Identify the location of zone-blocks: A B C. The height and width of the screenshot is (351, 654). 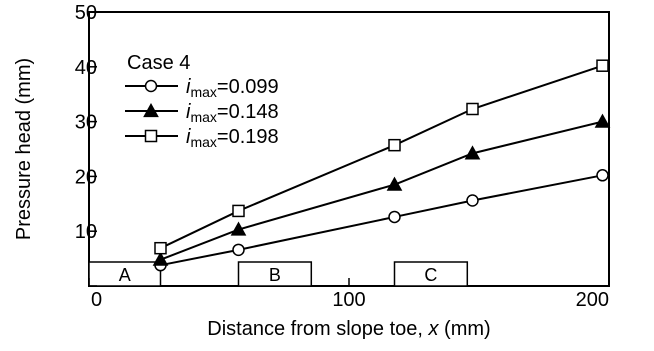
(278, 274).